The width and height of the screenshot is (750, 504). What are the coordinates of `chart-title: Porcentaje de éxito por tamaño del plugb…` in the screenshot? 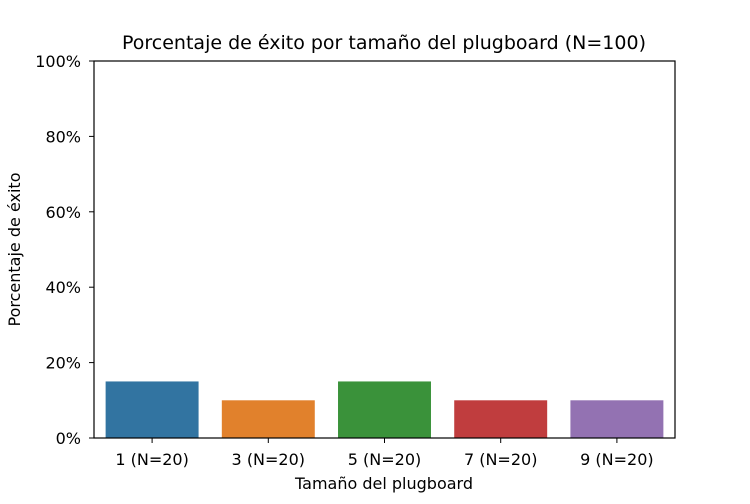 It's located at (384, 43).